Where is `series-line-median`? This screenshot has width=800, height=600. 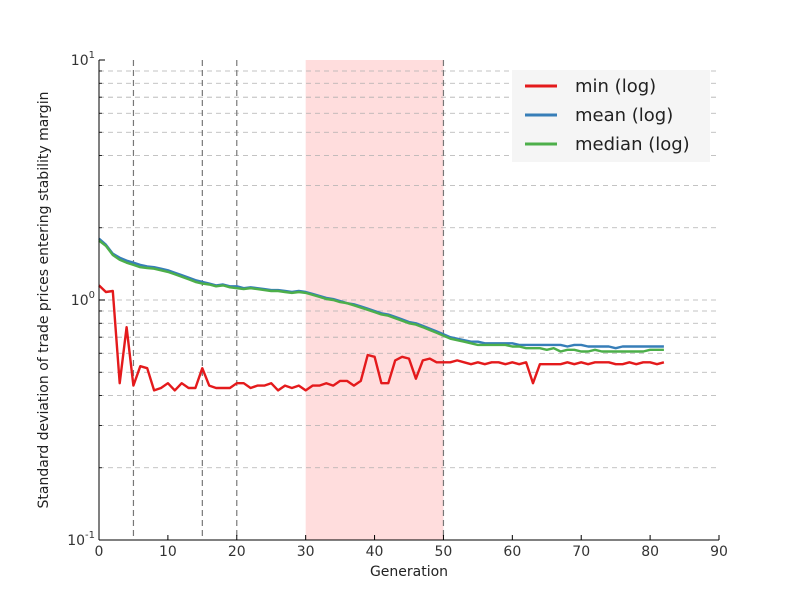
series-line-median is located at coordinates (381, 296).